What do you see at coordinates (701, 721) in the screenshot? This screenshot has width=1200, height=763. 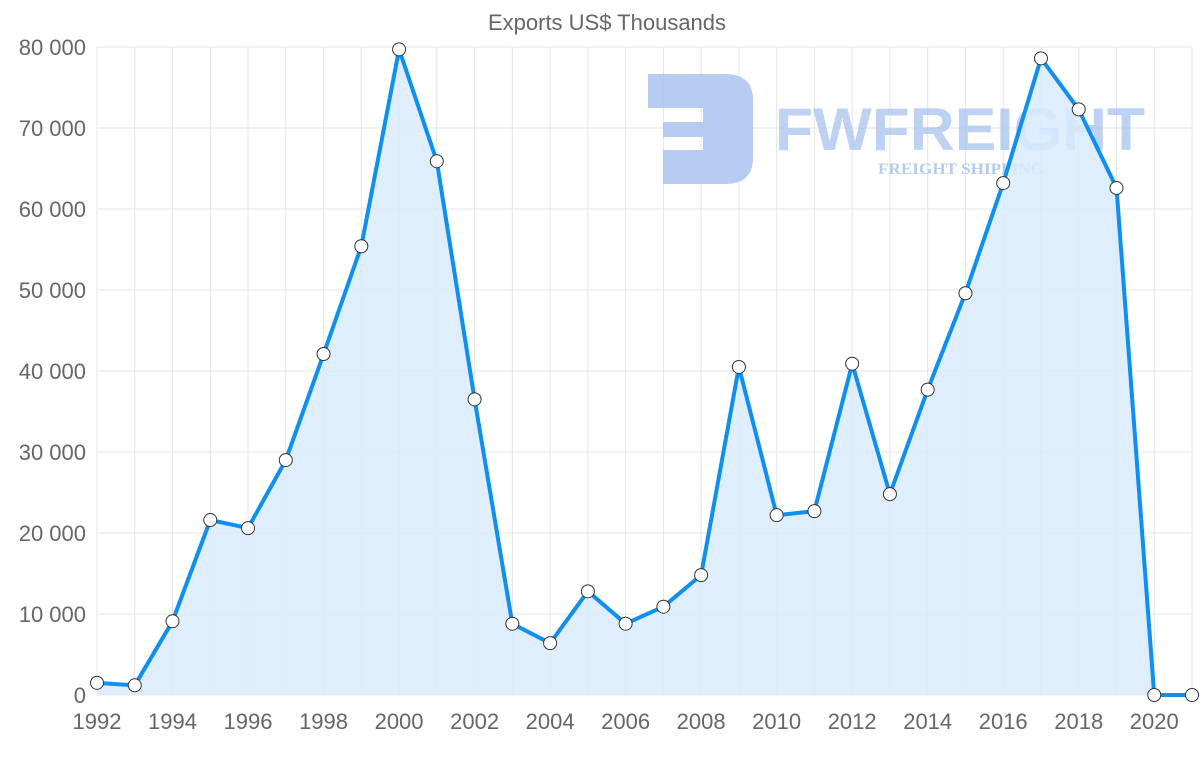 I see `x-tick-label: 2008` at bounding box center [701, 721].